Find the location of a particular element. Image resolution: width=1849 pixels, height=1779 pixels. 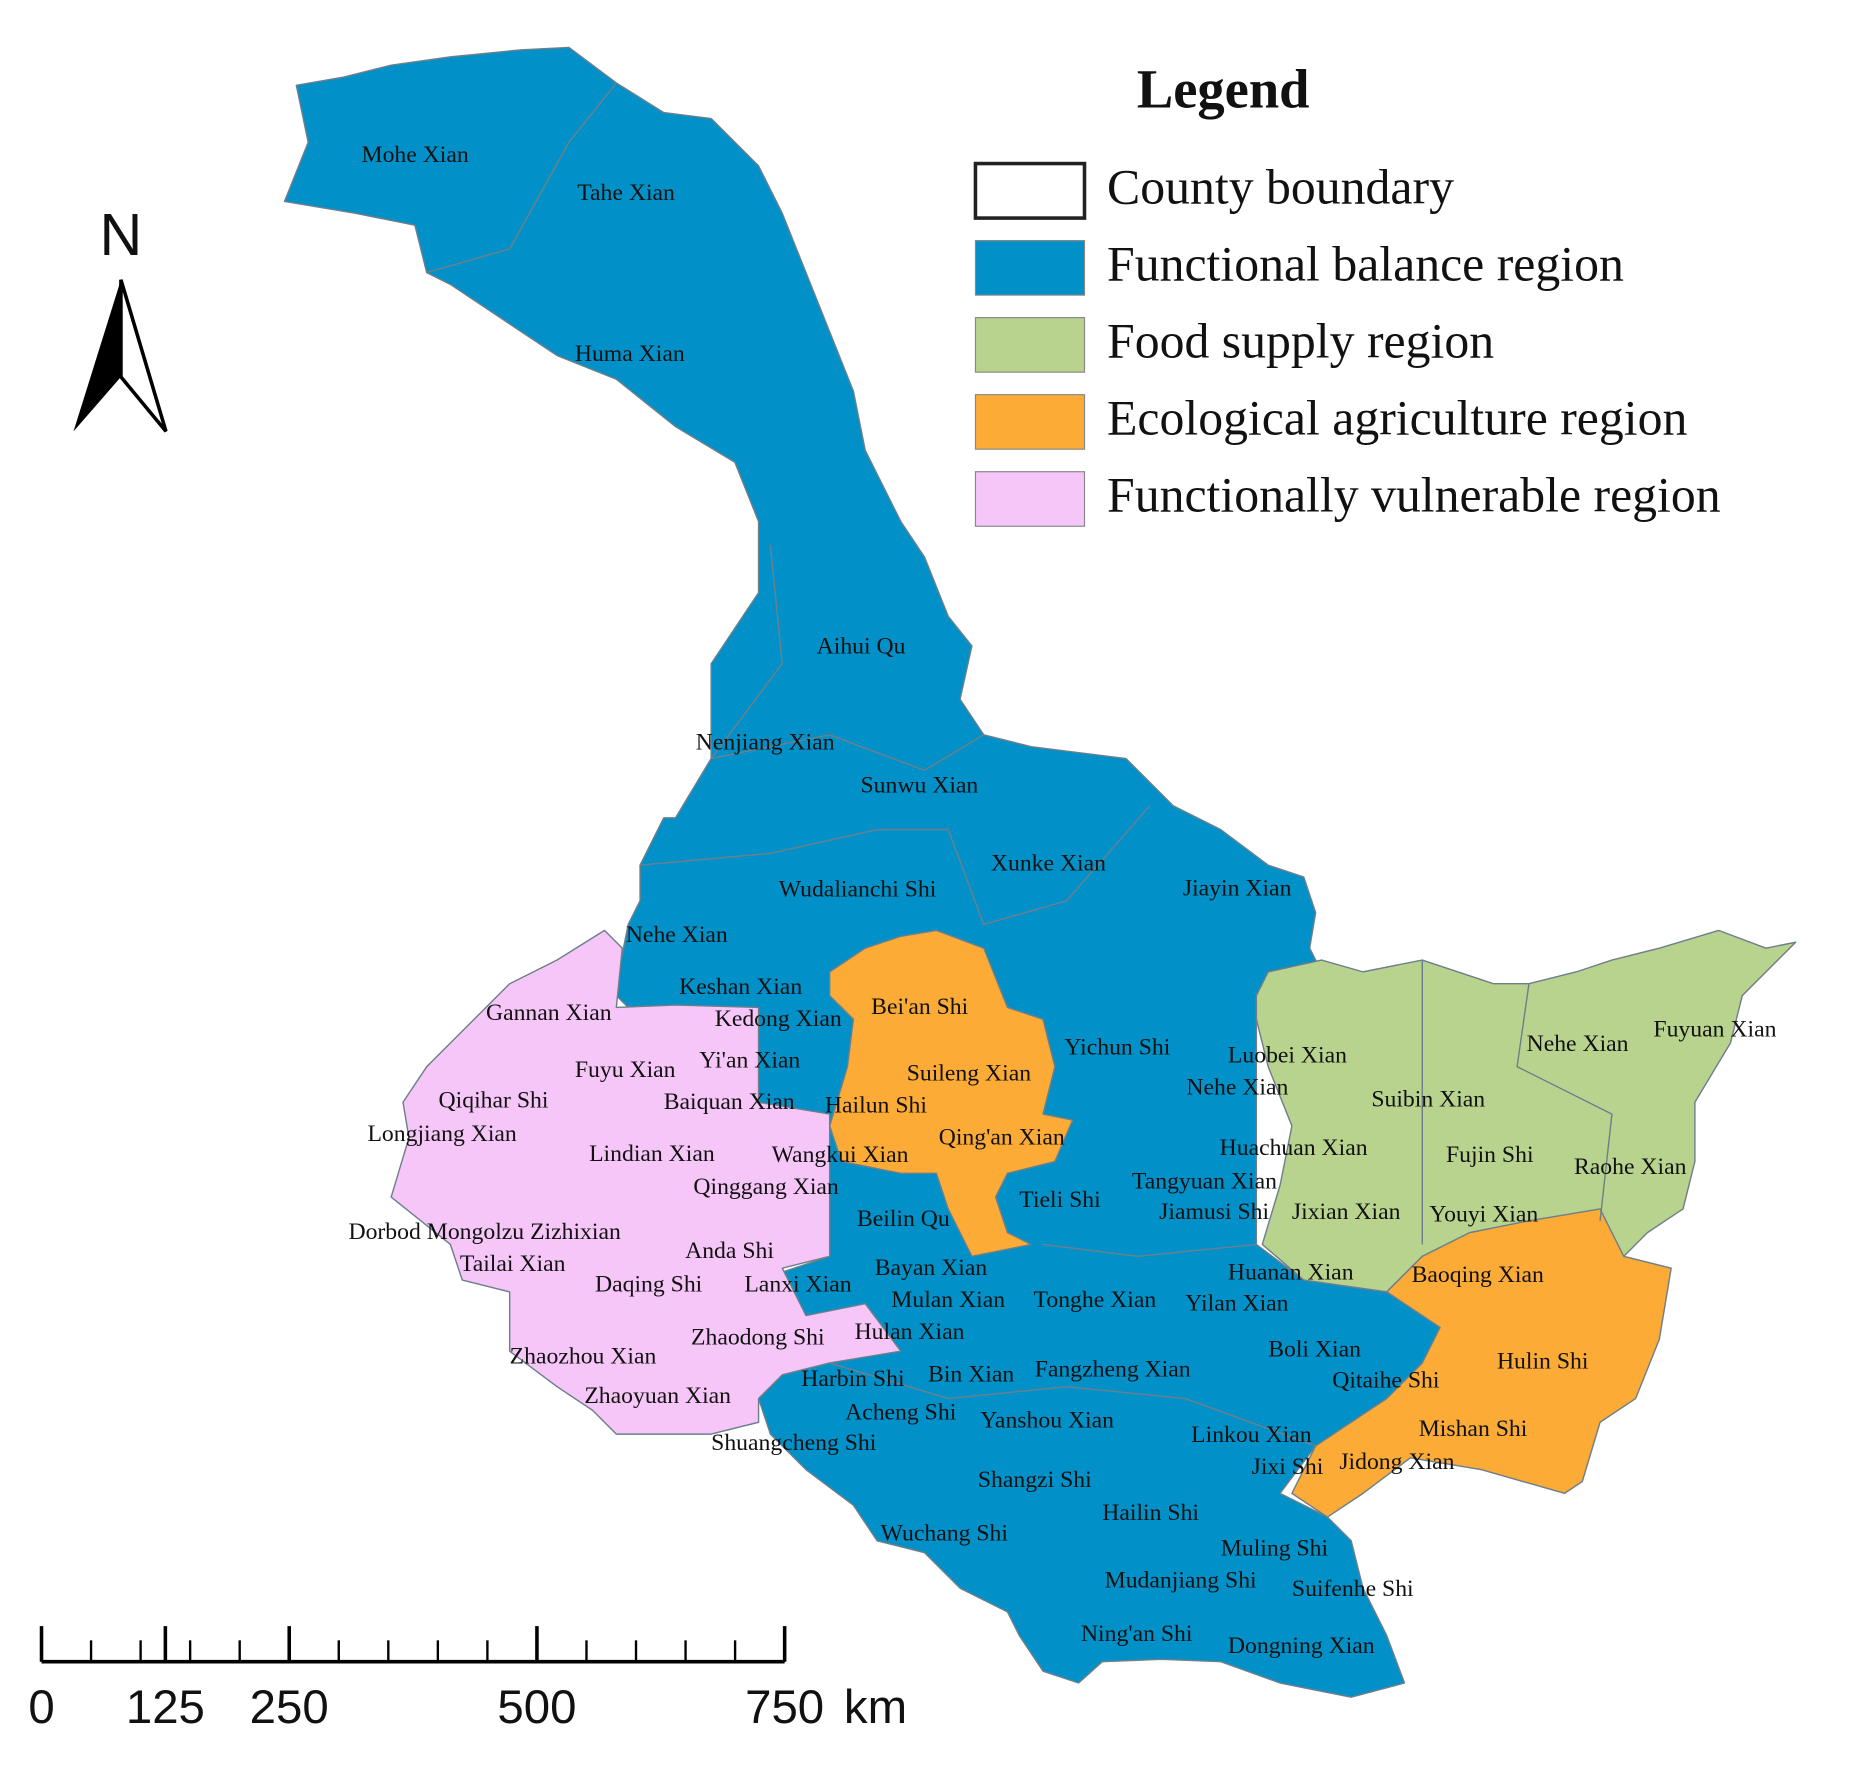

county-label: Kedong Xian is located at coordinates (778, 1019).